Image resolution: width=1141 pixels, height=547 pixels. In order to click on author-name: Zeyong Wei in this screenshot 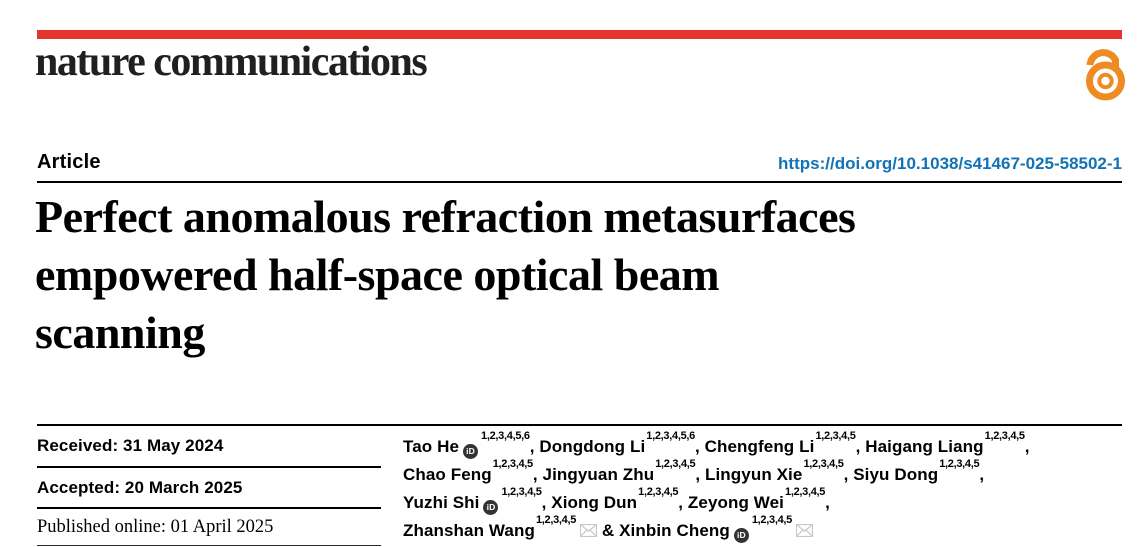, I will do `click(736, 502)`.